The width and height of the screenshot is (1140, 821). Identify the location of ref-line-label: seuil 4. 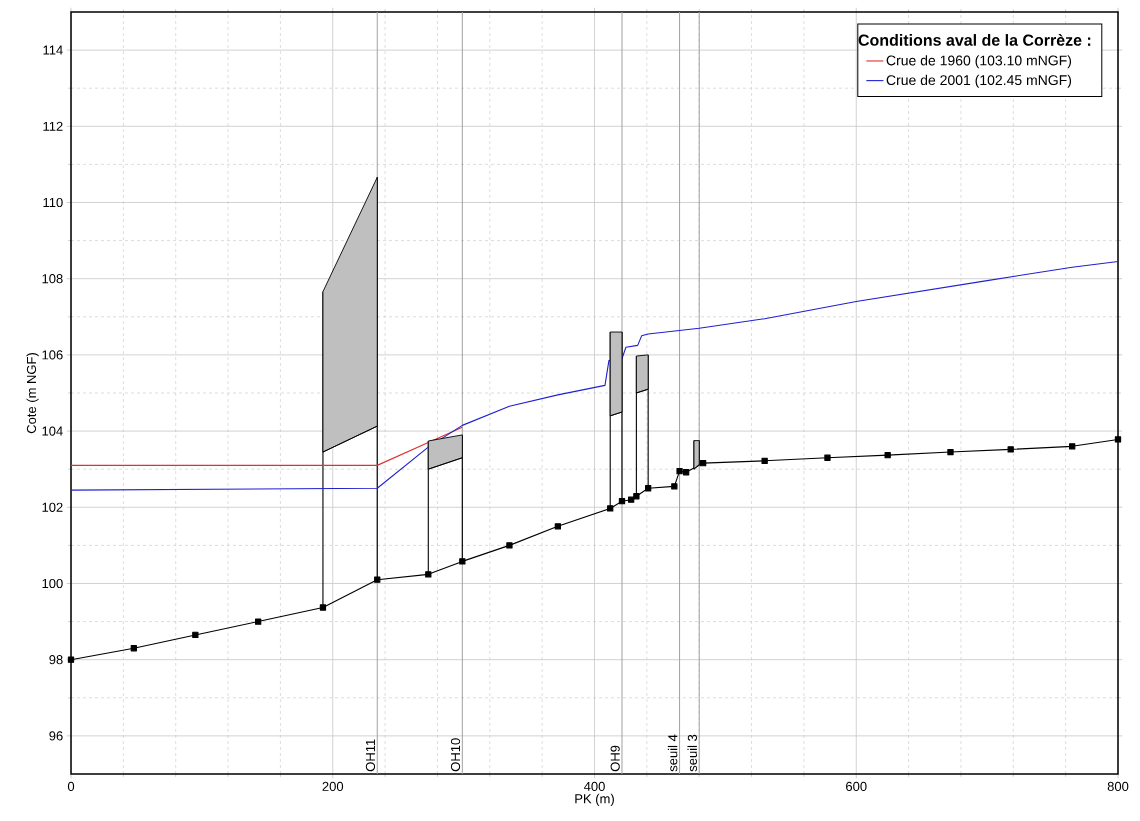
(672, 753).